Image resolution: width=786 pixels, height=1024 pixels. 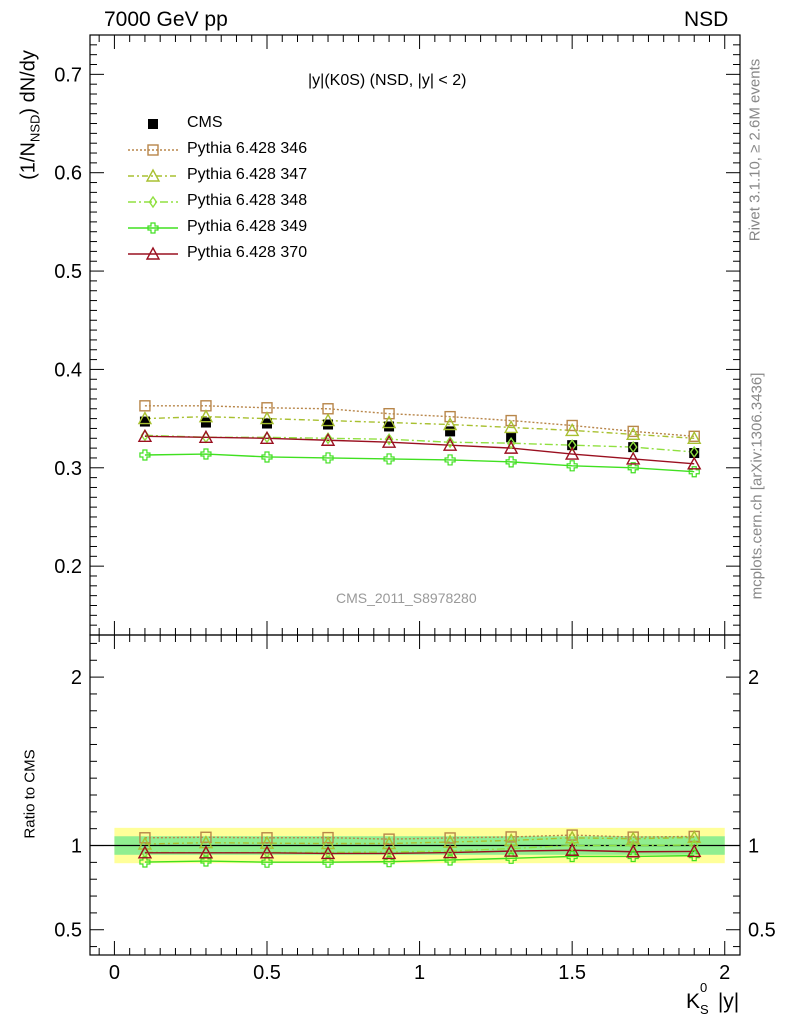 What do you see at coordinates (757, 486) in the screenshot?
I see `mcplots-reference-label: mcplots.cern.ch [arXiv:1306.3436]` at bounding box center [757, 486].